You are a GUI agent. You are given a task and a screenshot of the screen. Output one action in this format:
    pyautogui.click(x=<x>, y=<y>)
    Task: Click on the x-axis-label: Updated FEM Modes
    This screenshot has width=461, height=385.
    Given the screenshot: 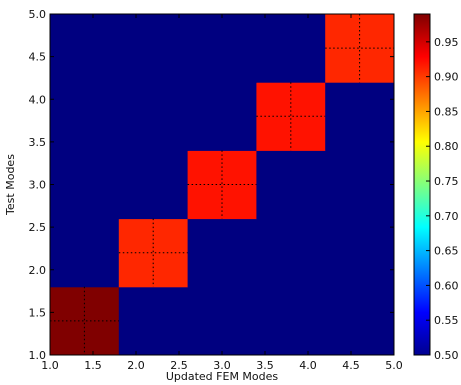 What is the action you would take?
    pyautogui.click(x=222, y=376)
    